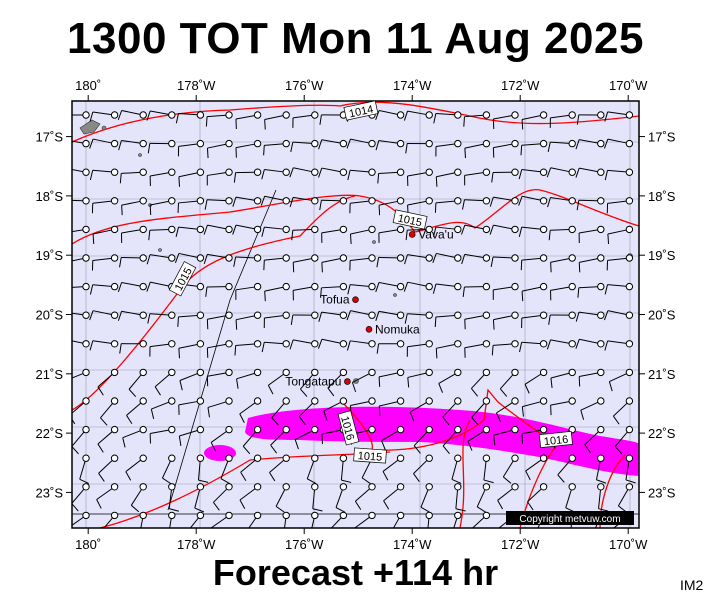  I want to click on latitude-tick-label: 17˚S, so click(50, 137).